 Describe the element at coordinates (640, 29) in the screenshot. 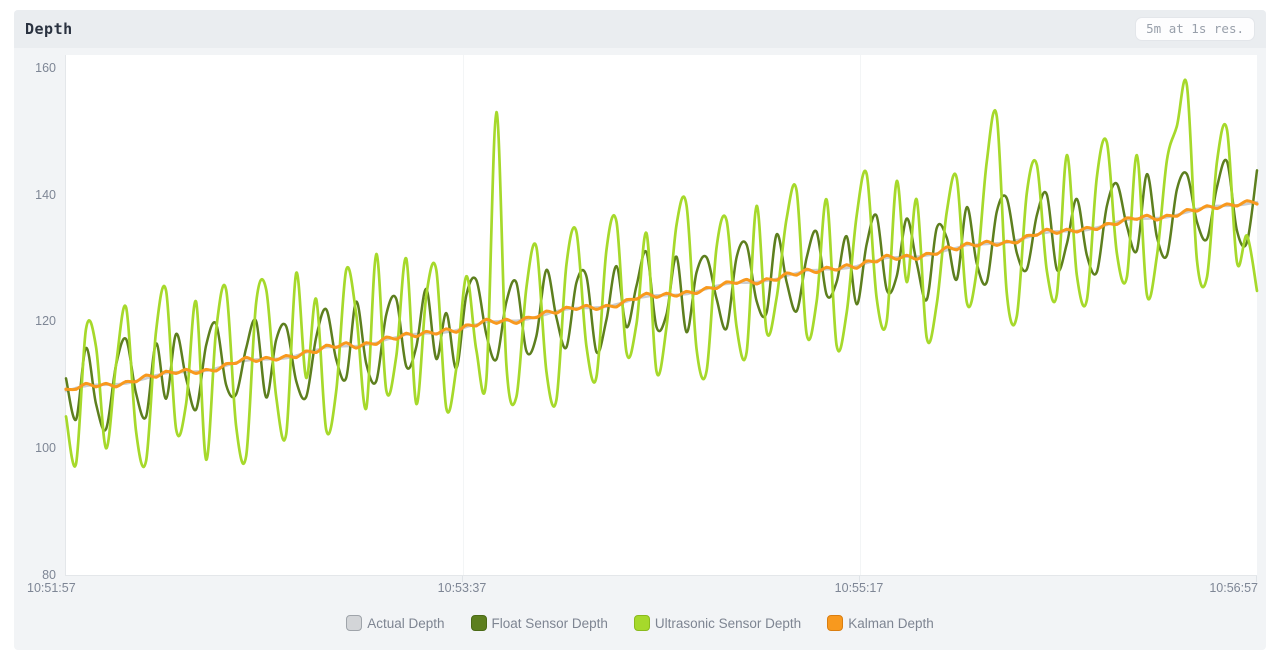

I see `card-header: Depth 5m at 1s res.` at that location.